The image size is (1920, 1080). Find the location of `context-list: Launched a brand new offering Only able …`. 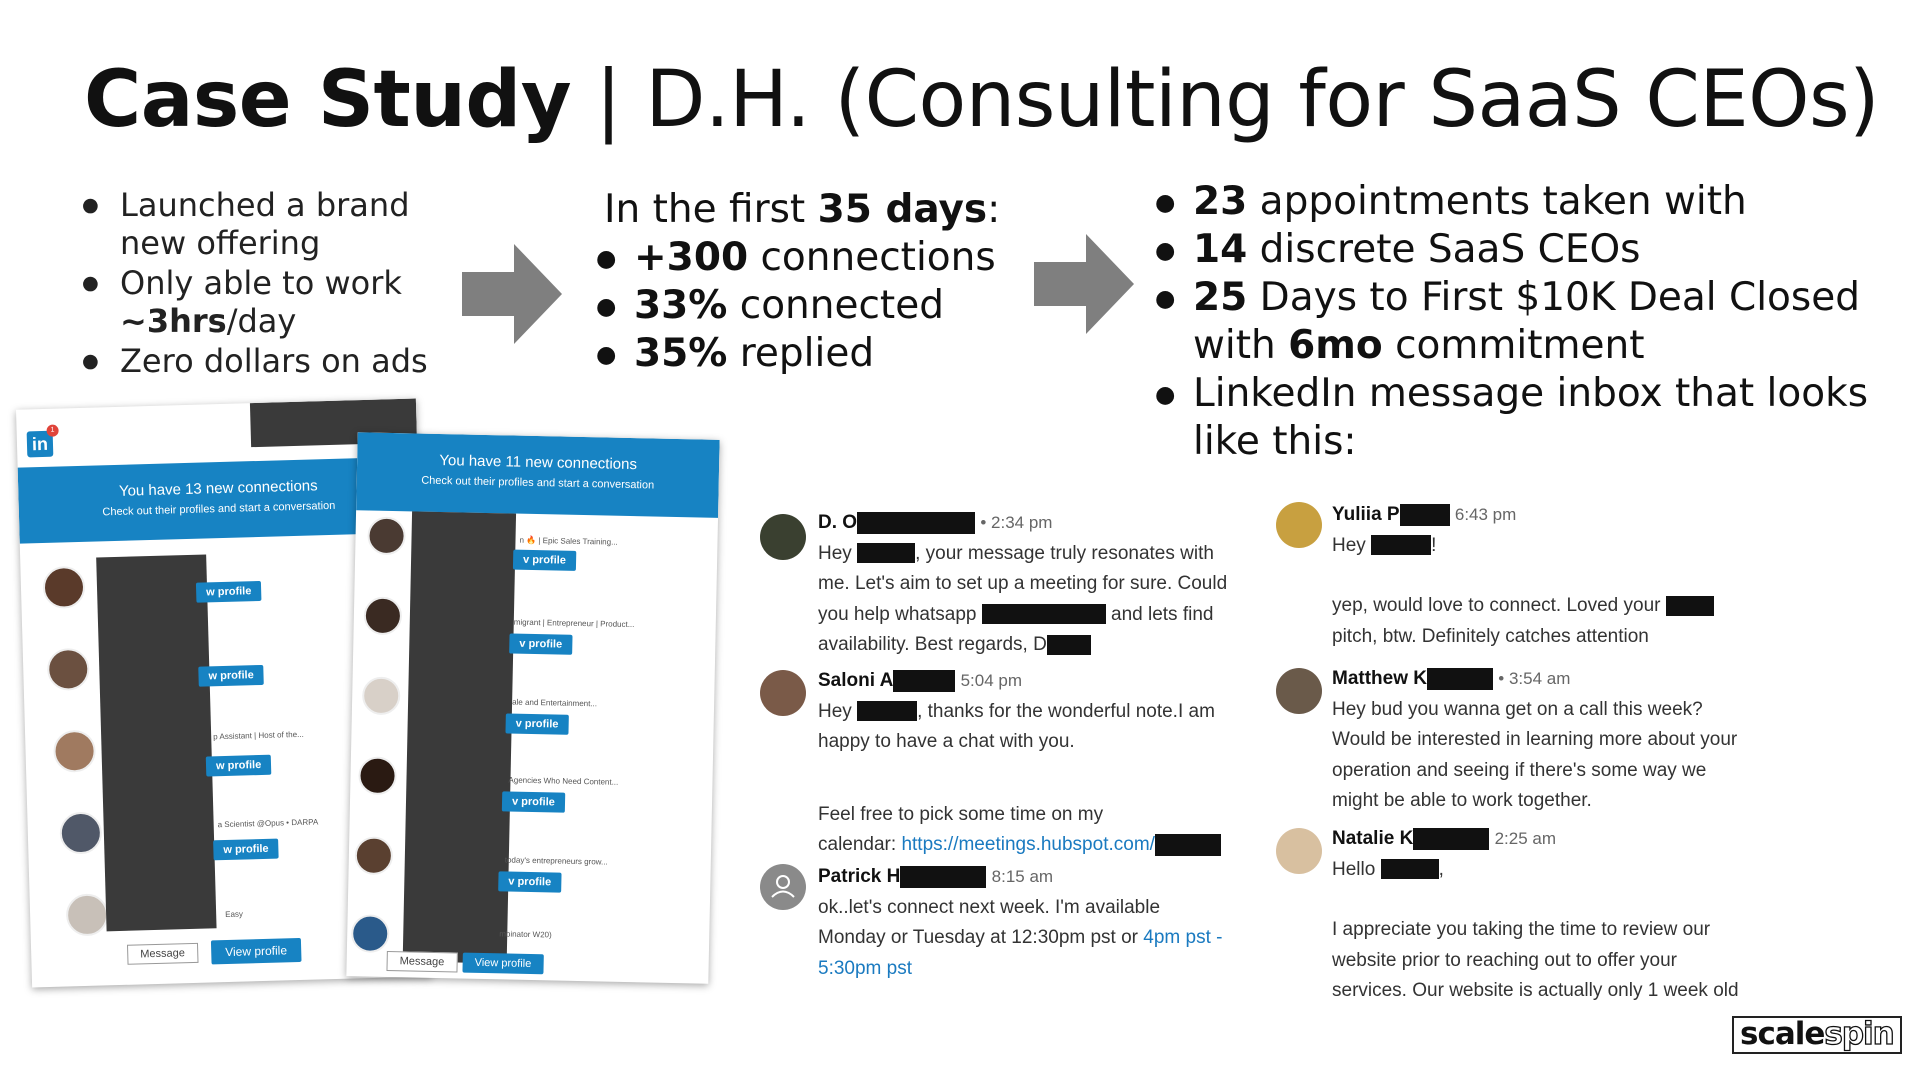

context-list: Launched a brand new offering Only able … is located at coordinates (272, 284).